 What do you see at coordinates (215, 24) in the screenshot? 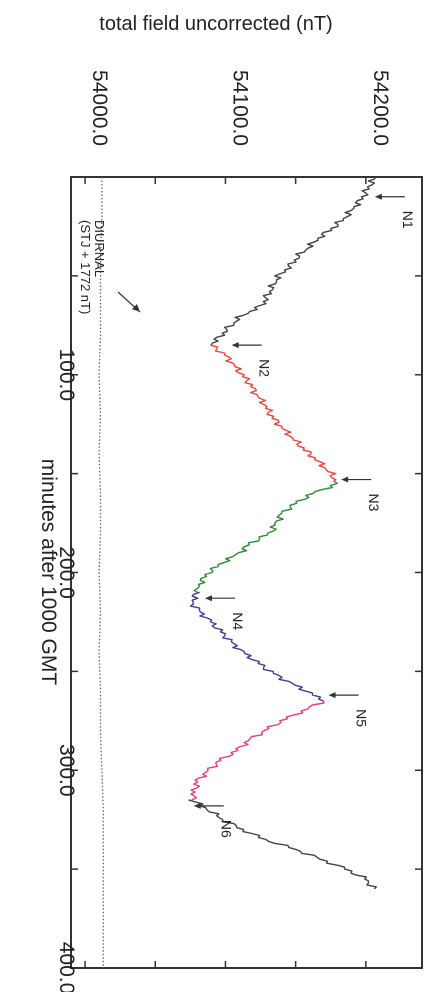
I see `y-axis-title: total field uncorrected (nT)` at bounding box center [215, 24].